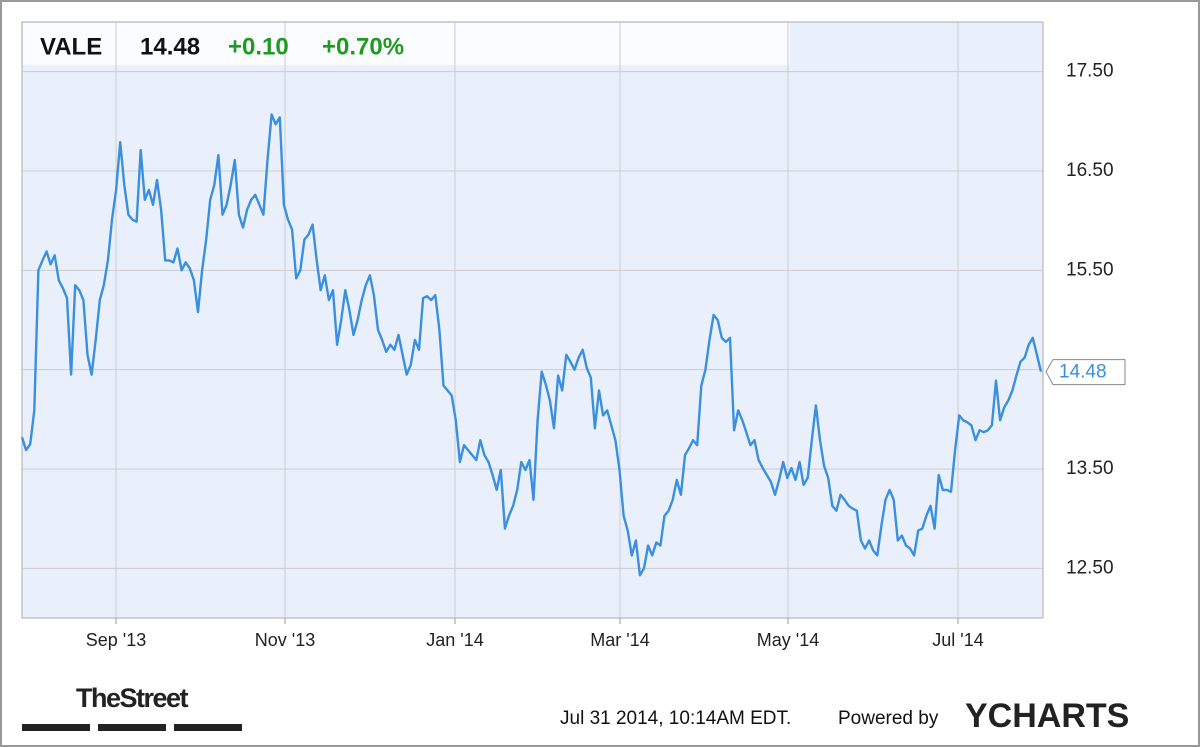 This screenshot has width=1200, height=747. What do you see at coordinates (1090, 468) in the screenshot?
I see `y-tick-label: 13.50` at bounding box center [1090, 468].